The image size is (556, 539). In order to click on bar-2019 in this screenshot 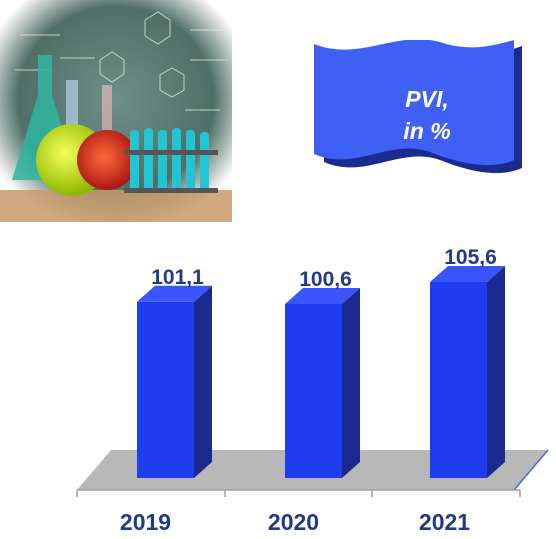, I will do `click(174, 381)`.